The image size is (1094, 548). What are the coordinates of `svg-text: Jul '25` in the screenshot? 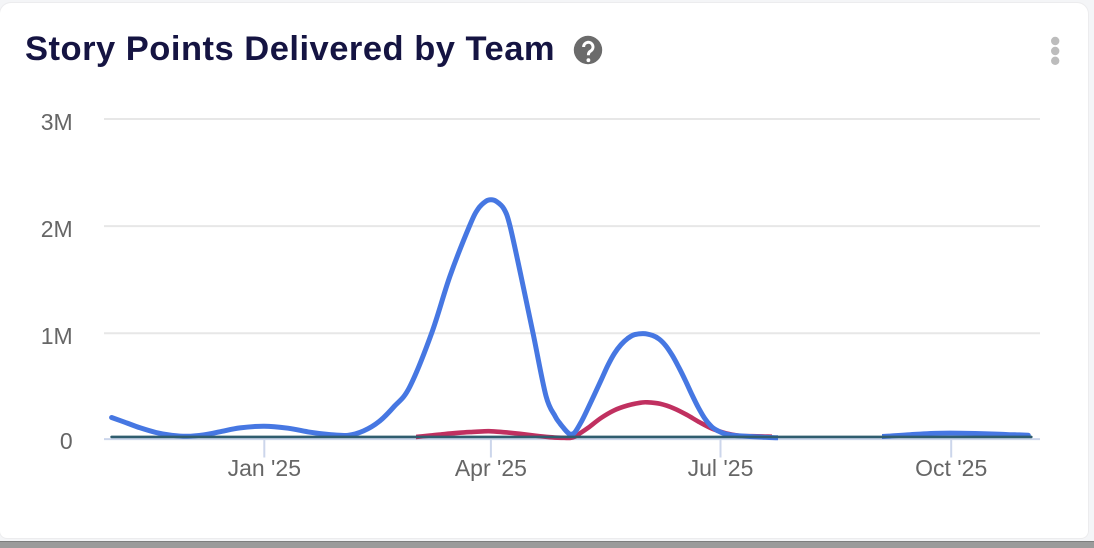 It's located at (721, 468).